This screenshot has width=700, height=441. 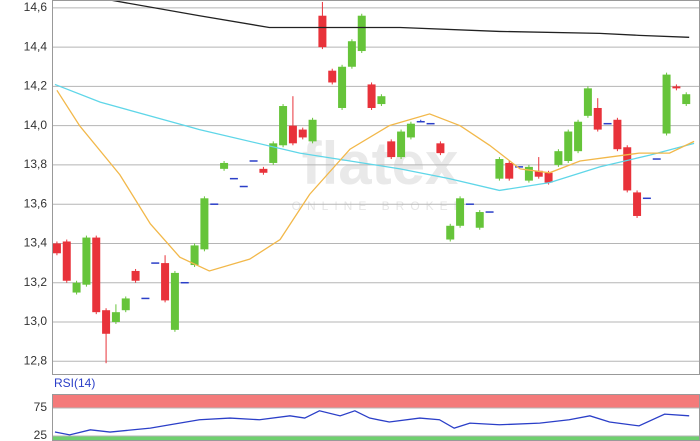 I want to click on y-tick-label: 13,2, so click(x=36, y=282).